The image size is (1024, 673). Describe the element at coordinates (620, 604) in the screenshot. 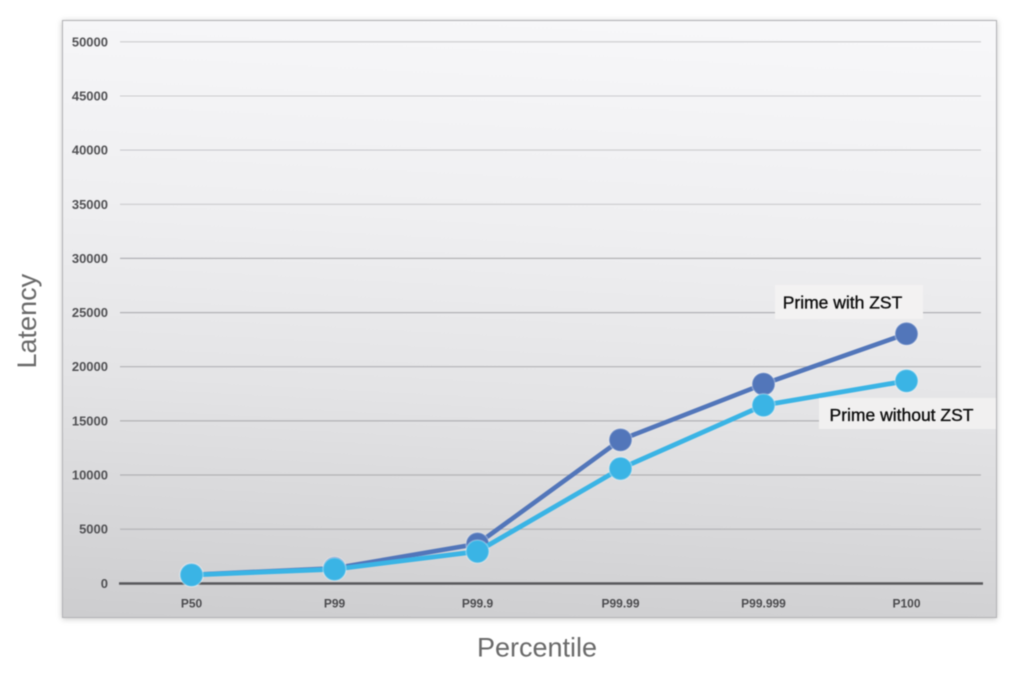

I see `svg-text: P99.99` at that location.